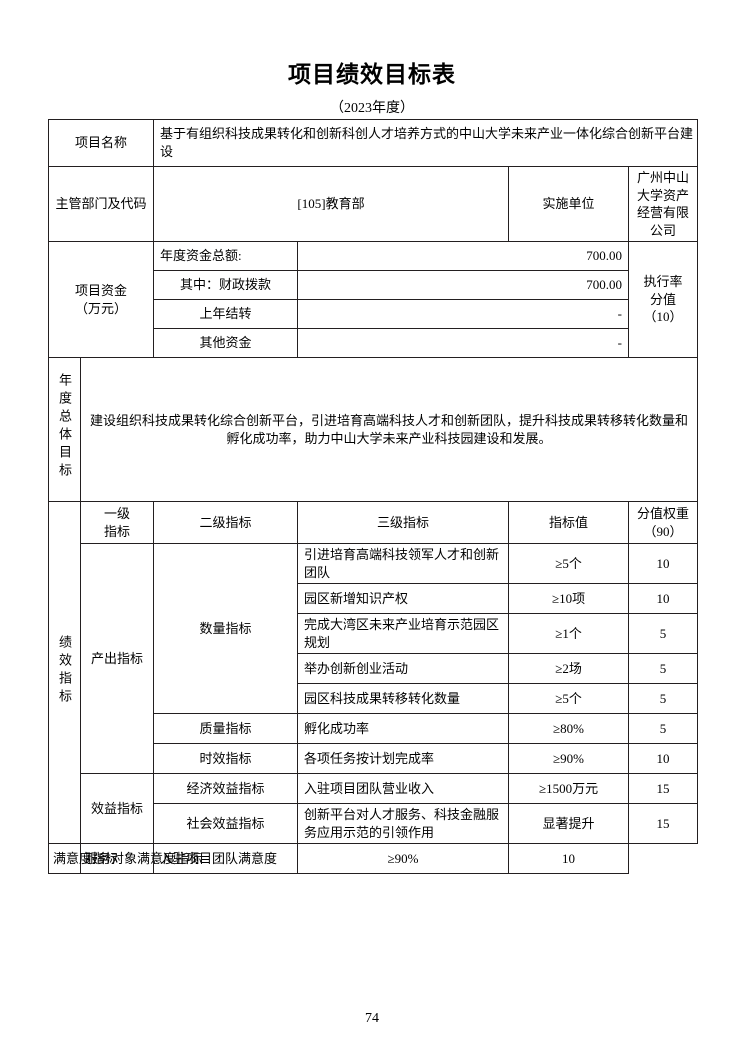 The image size is (744, 1052). Describe the element at coordinates (663, 523) in the screenshot. I see `header-score-weight: 分值权重 （90）` at that location.